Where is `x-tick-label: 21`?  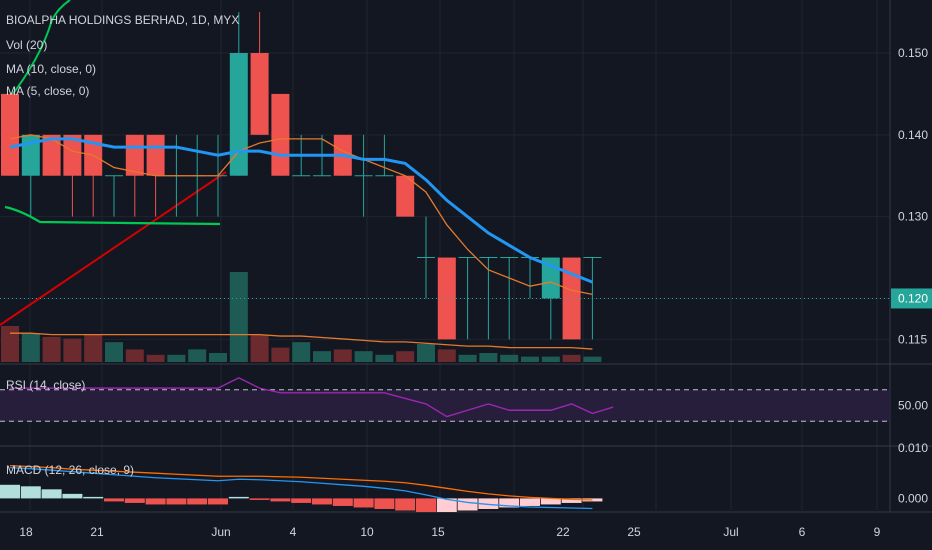 x-tick-label: 21 is located at coordinates (97, 532).